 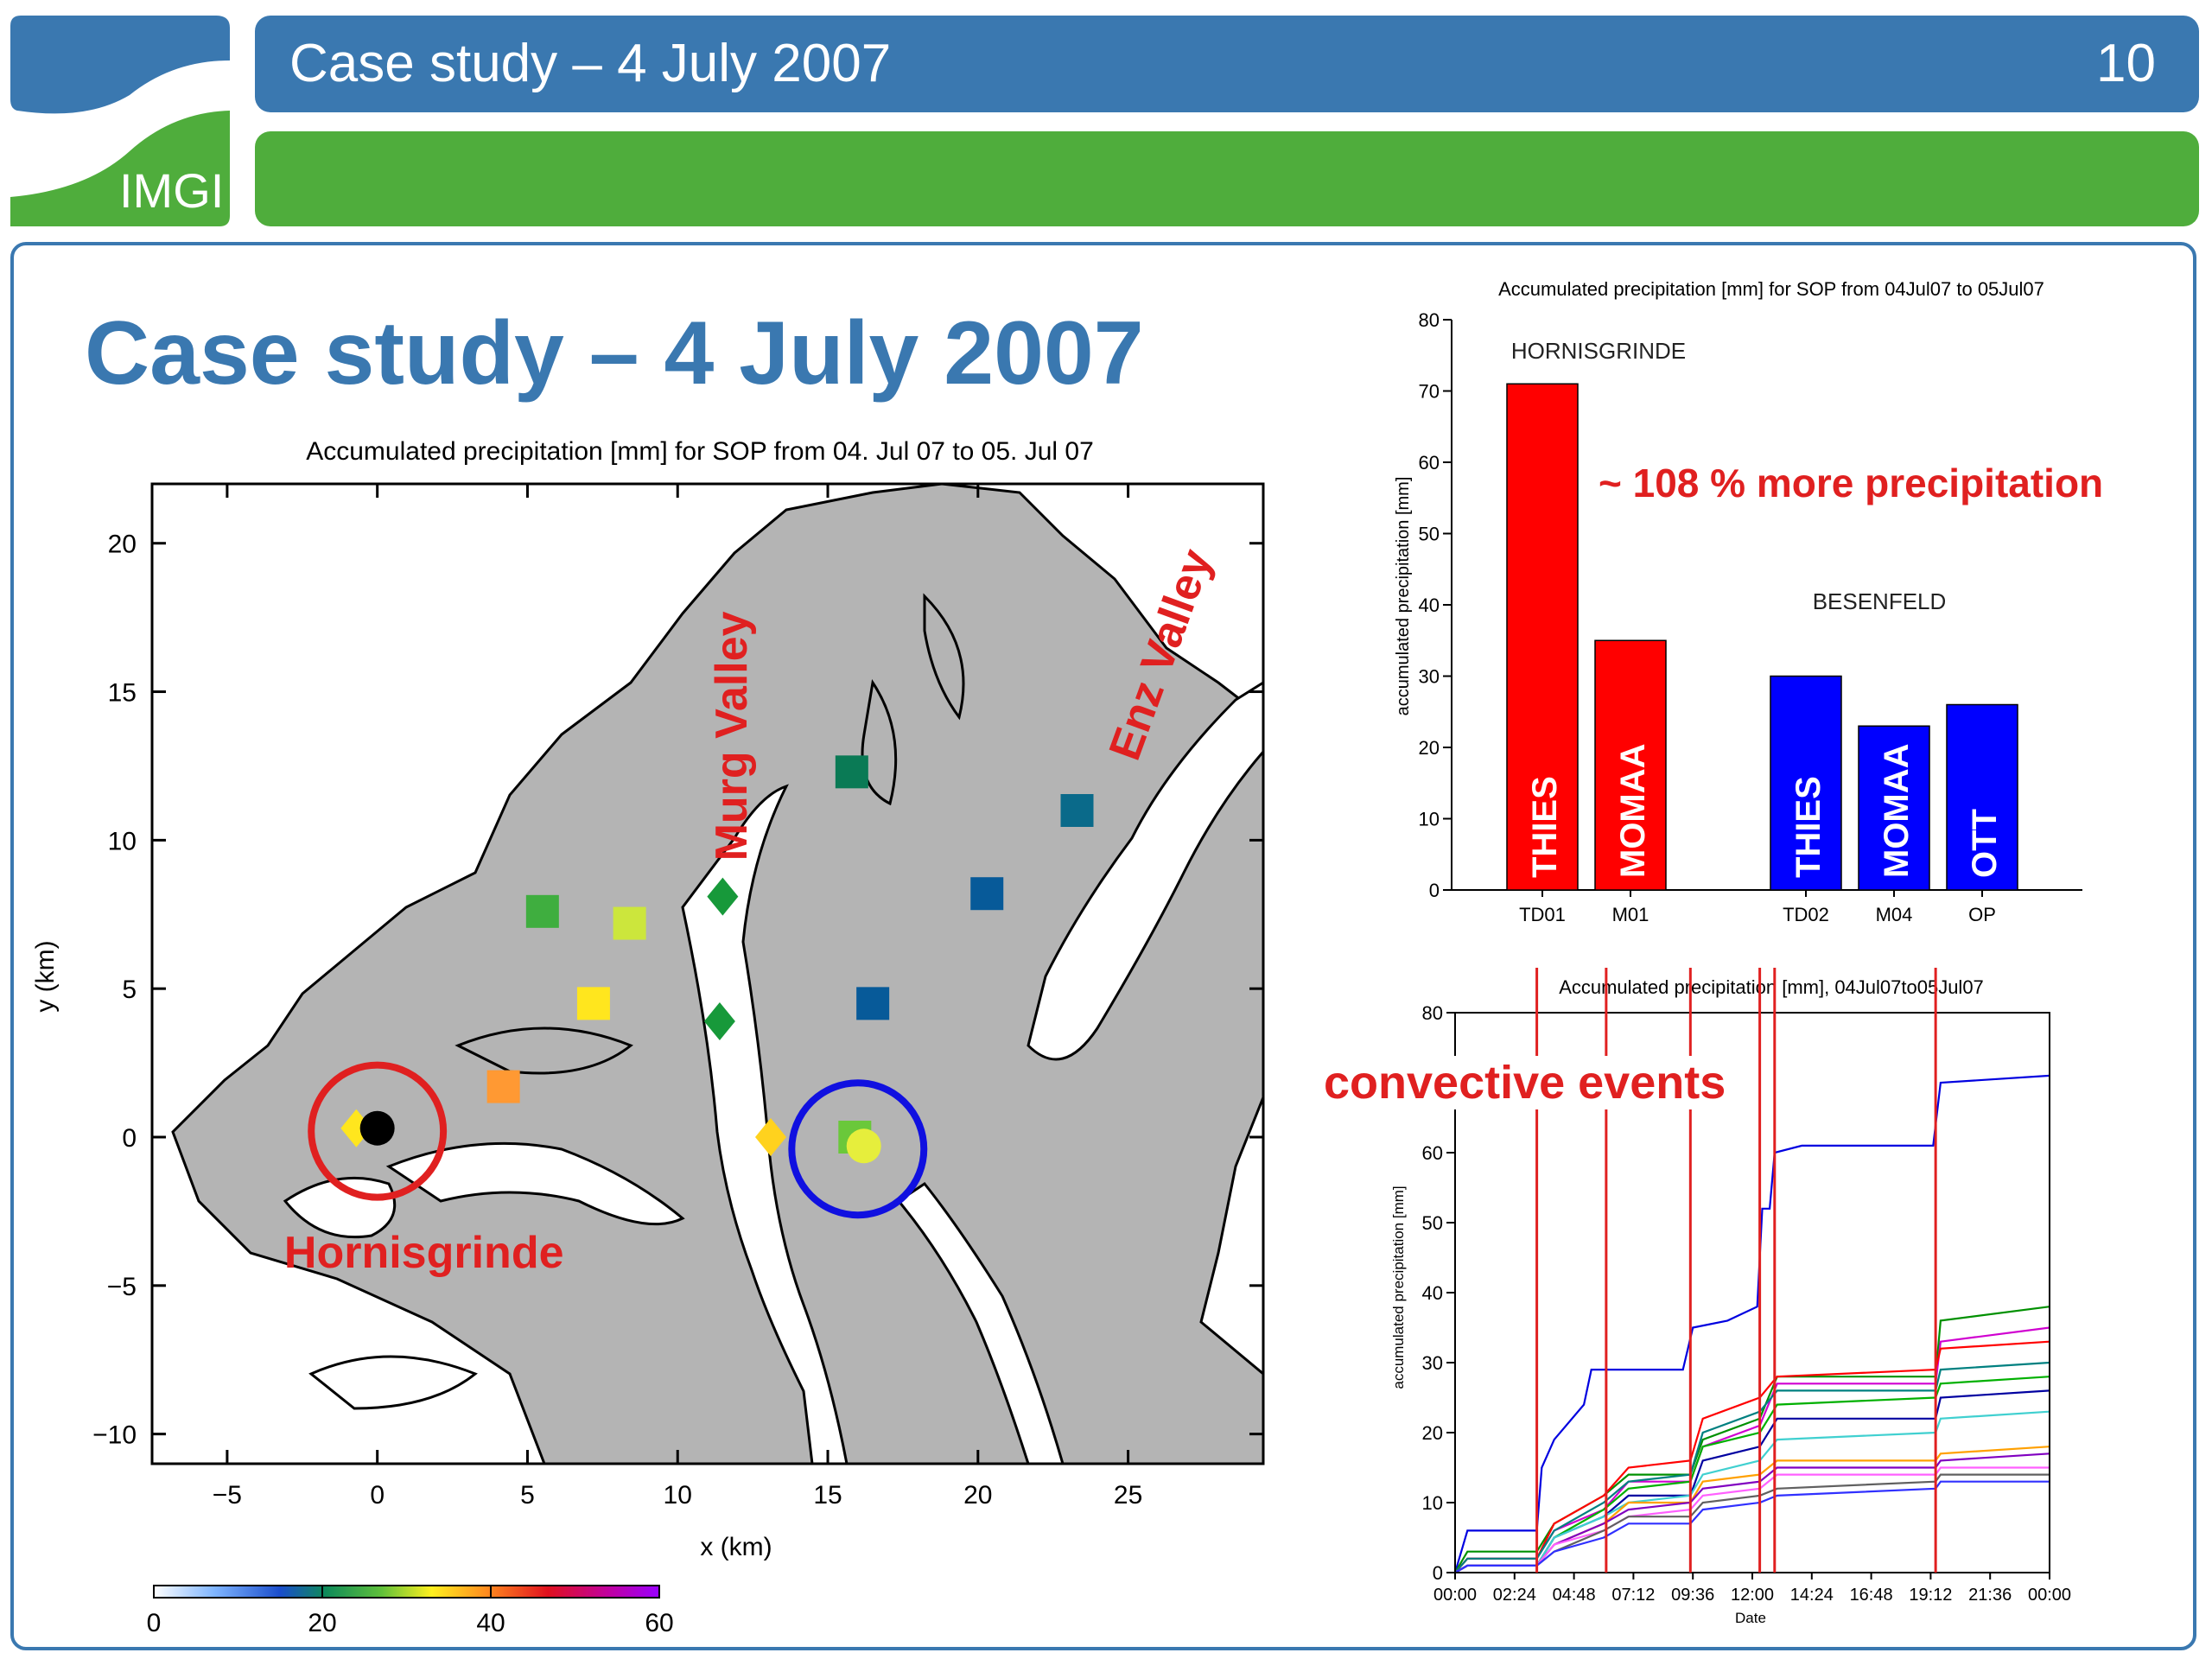 What do you see at coordinates (1429, 819) in the screenshot?
I see `bar-ytick-label: 10` at bounding box center [1429, 819].